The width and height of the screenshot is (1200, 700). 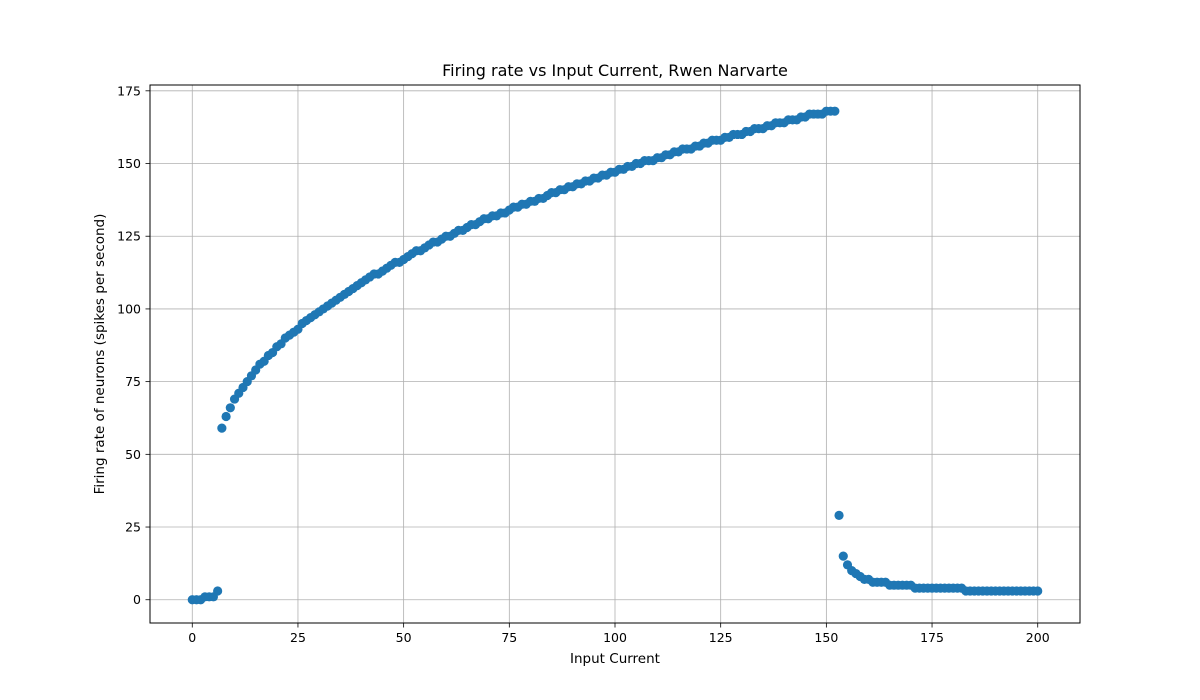 What do you see at coordinates (192, 637) in the screenshot?
I see `x-tick-label: 0` at bounding box center [192, 637].